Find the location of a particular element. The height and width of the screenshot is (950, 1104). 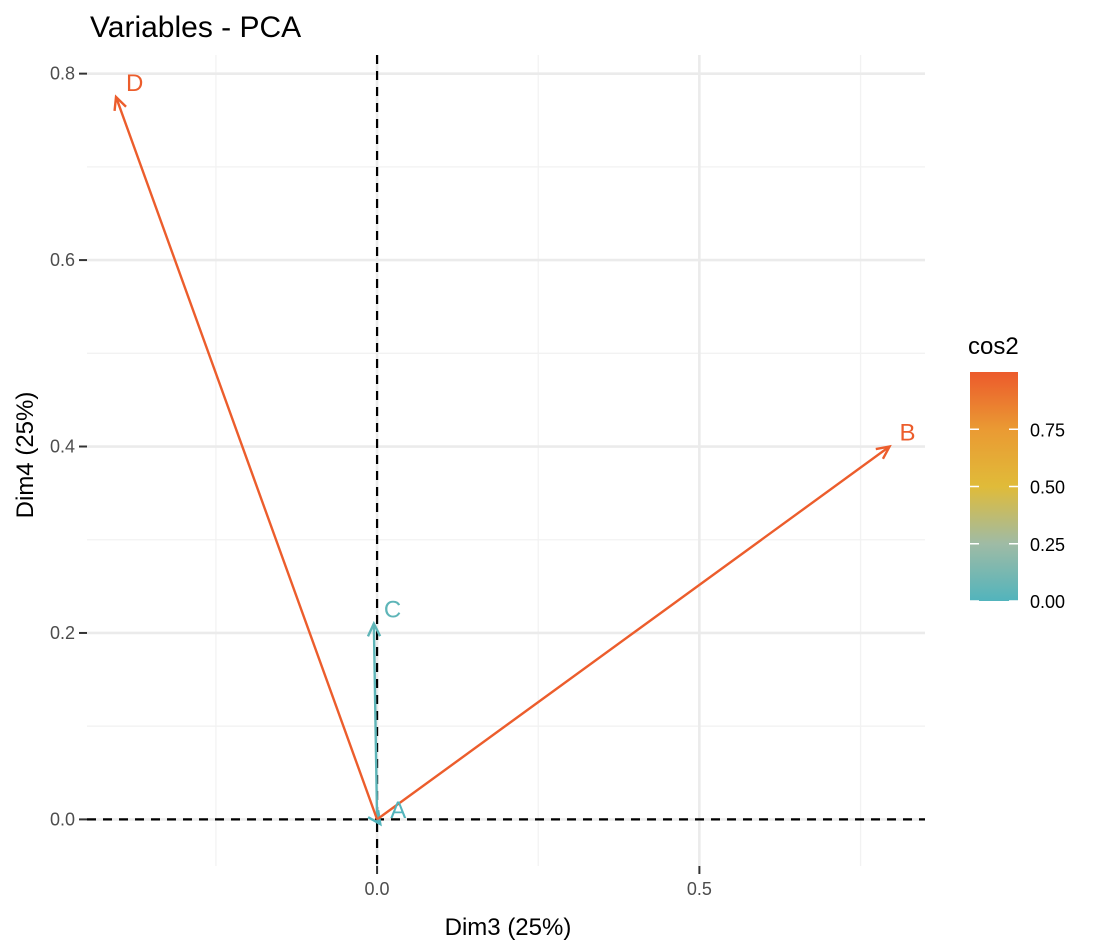

cos2-legend: cos2 0.00 0.25 0.50 0.75 is located at coordinates (1016, 472).